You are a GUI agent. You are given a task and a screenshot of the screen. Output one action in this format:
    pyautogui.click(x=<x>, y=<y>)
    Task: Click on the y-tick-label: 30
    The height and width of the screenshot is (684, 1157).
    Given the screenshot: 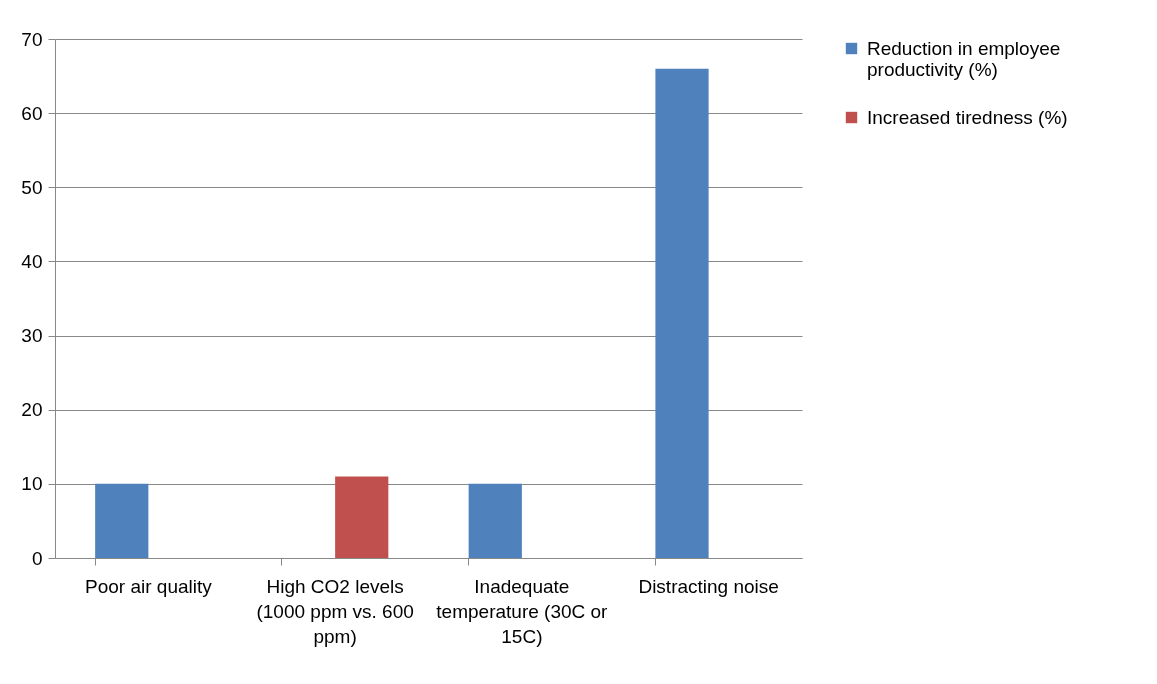 What is the action you would take?
    pyautogui.click(x=32, y=336)
    